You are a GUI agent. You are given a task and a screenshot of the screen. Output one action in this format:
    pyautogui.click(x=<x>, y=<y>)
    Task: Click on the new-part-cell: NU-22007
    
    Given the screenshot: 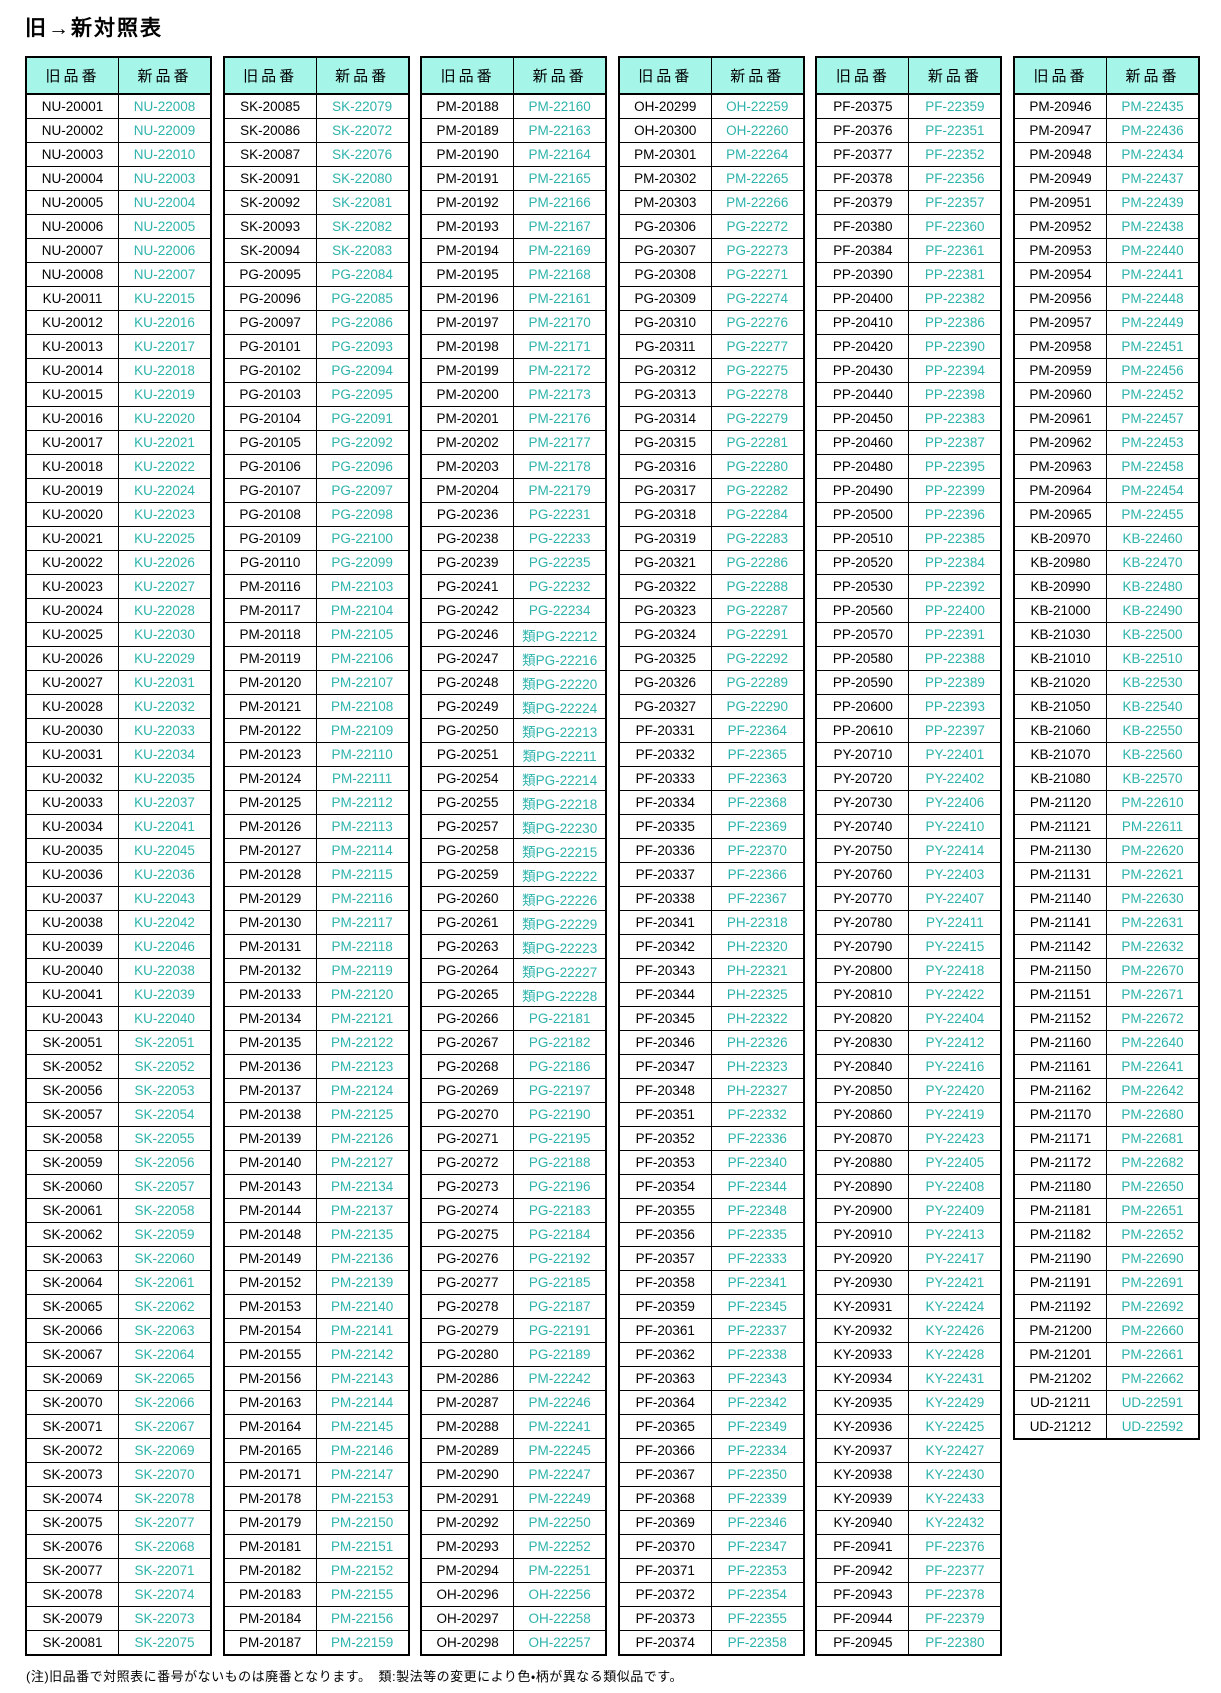 What is the action you would take?
    pyautogui.click(x=165, y=274)
    